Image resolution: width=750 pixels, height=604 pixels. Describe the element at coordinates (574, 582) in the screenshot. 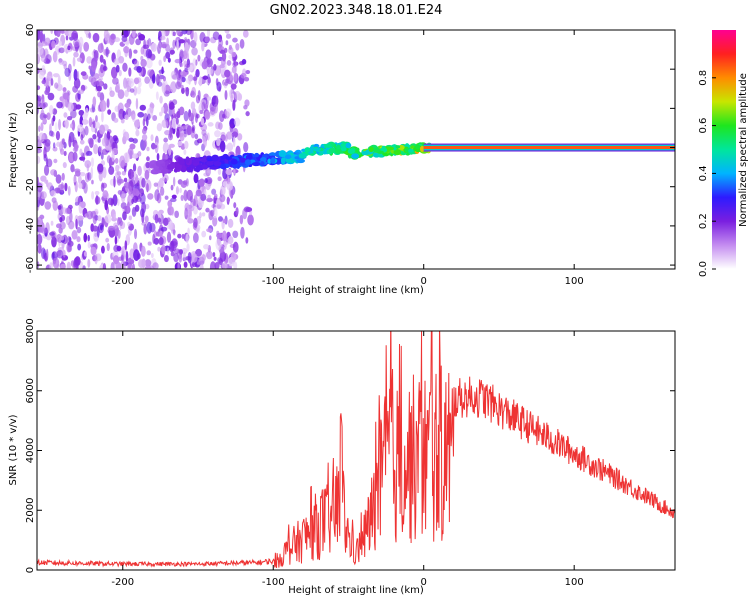

I see `x-tick-label: 100` at that location.